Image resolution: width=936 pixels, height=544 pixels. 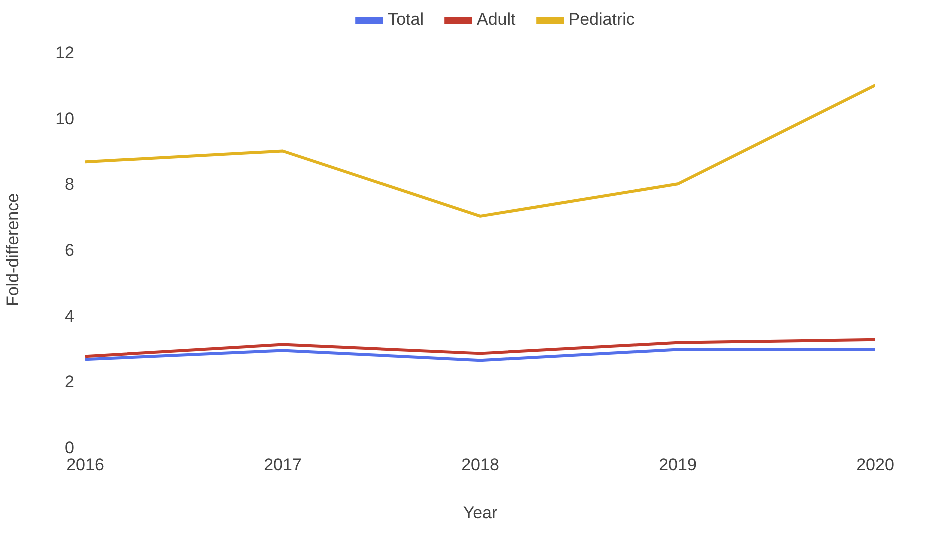 I want to click on y-axis-title: Fold-difference, so click(x=13, y=250).